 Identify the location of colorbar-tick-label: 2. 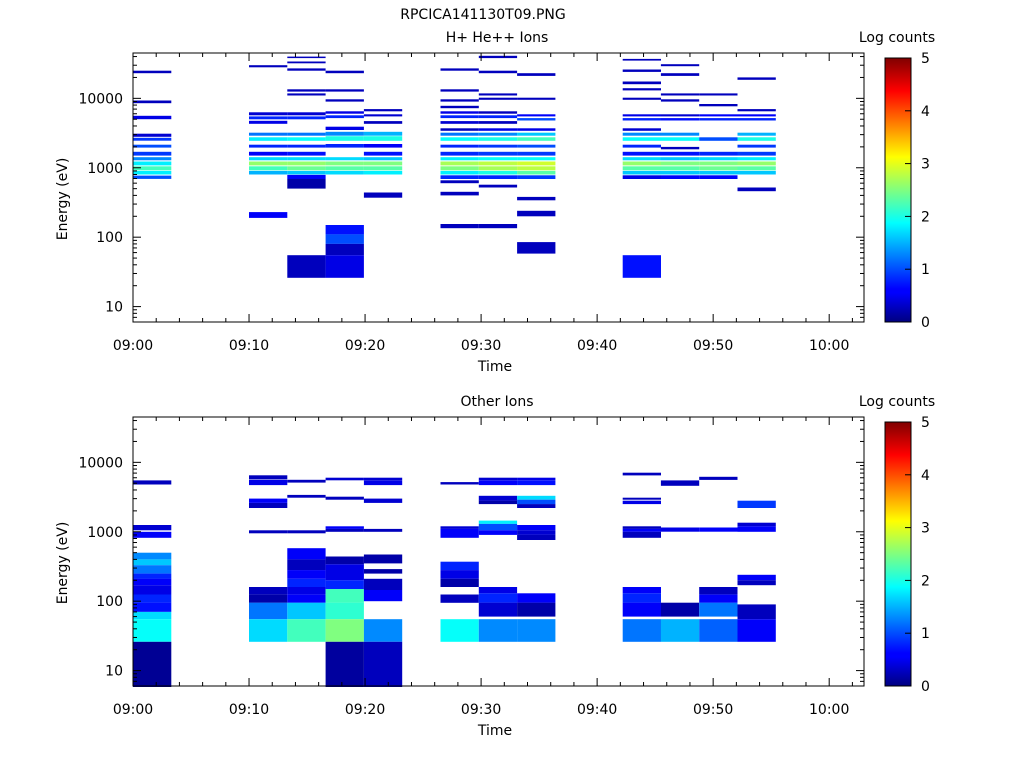
(925, 581).